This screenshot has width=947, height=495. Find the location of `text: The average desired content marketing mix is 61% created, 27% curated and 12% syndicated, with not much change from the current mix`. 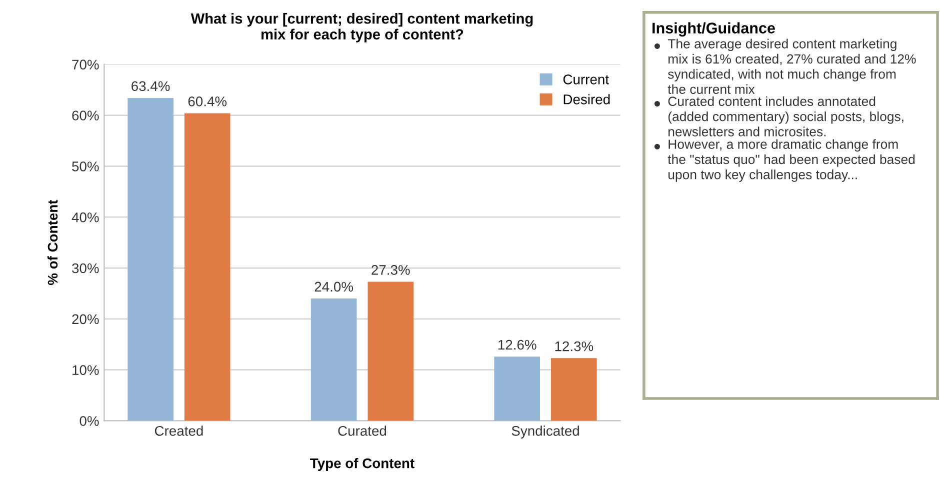

text: The average desired content marketing mix is 61% created, 27% curated and 12% syndicated, with not much change from the current mix is located at coordinates (792, 66).